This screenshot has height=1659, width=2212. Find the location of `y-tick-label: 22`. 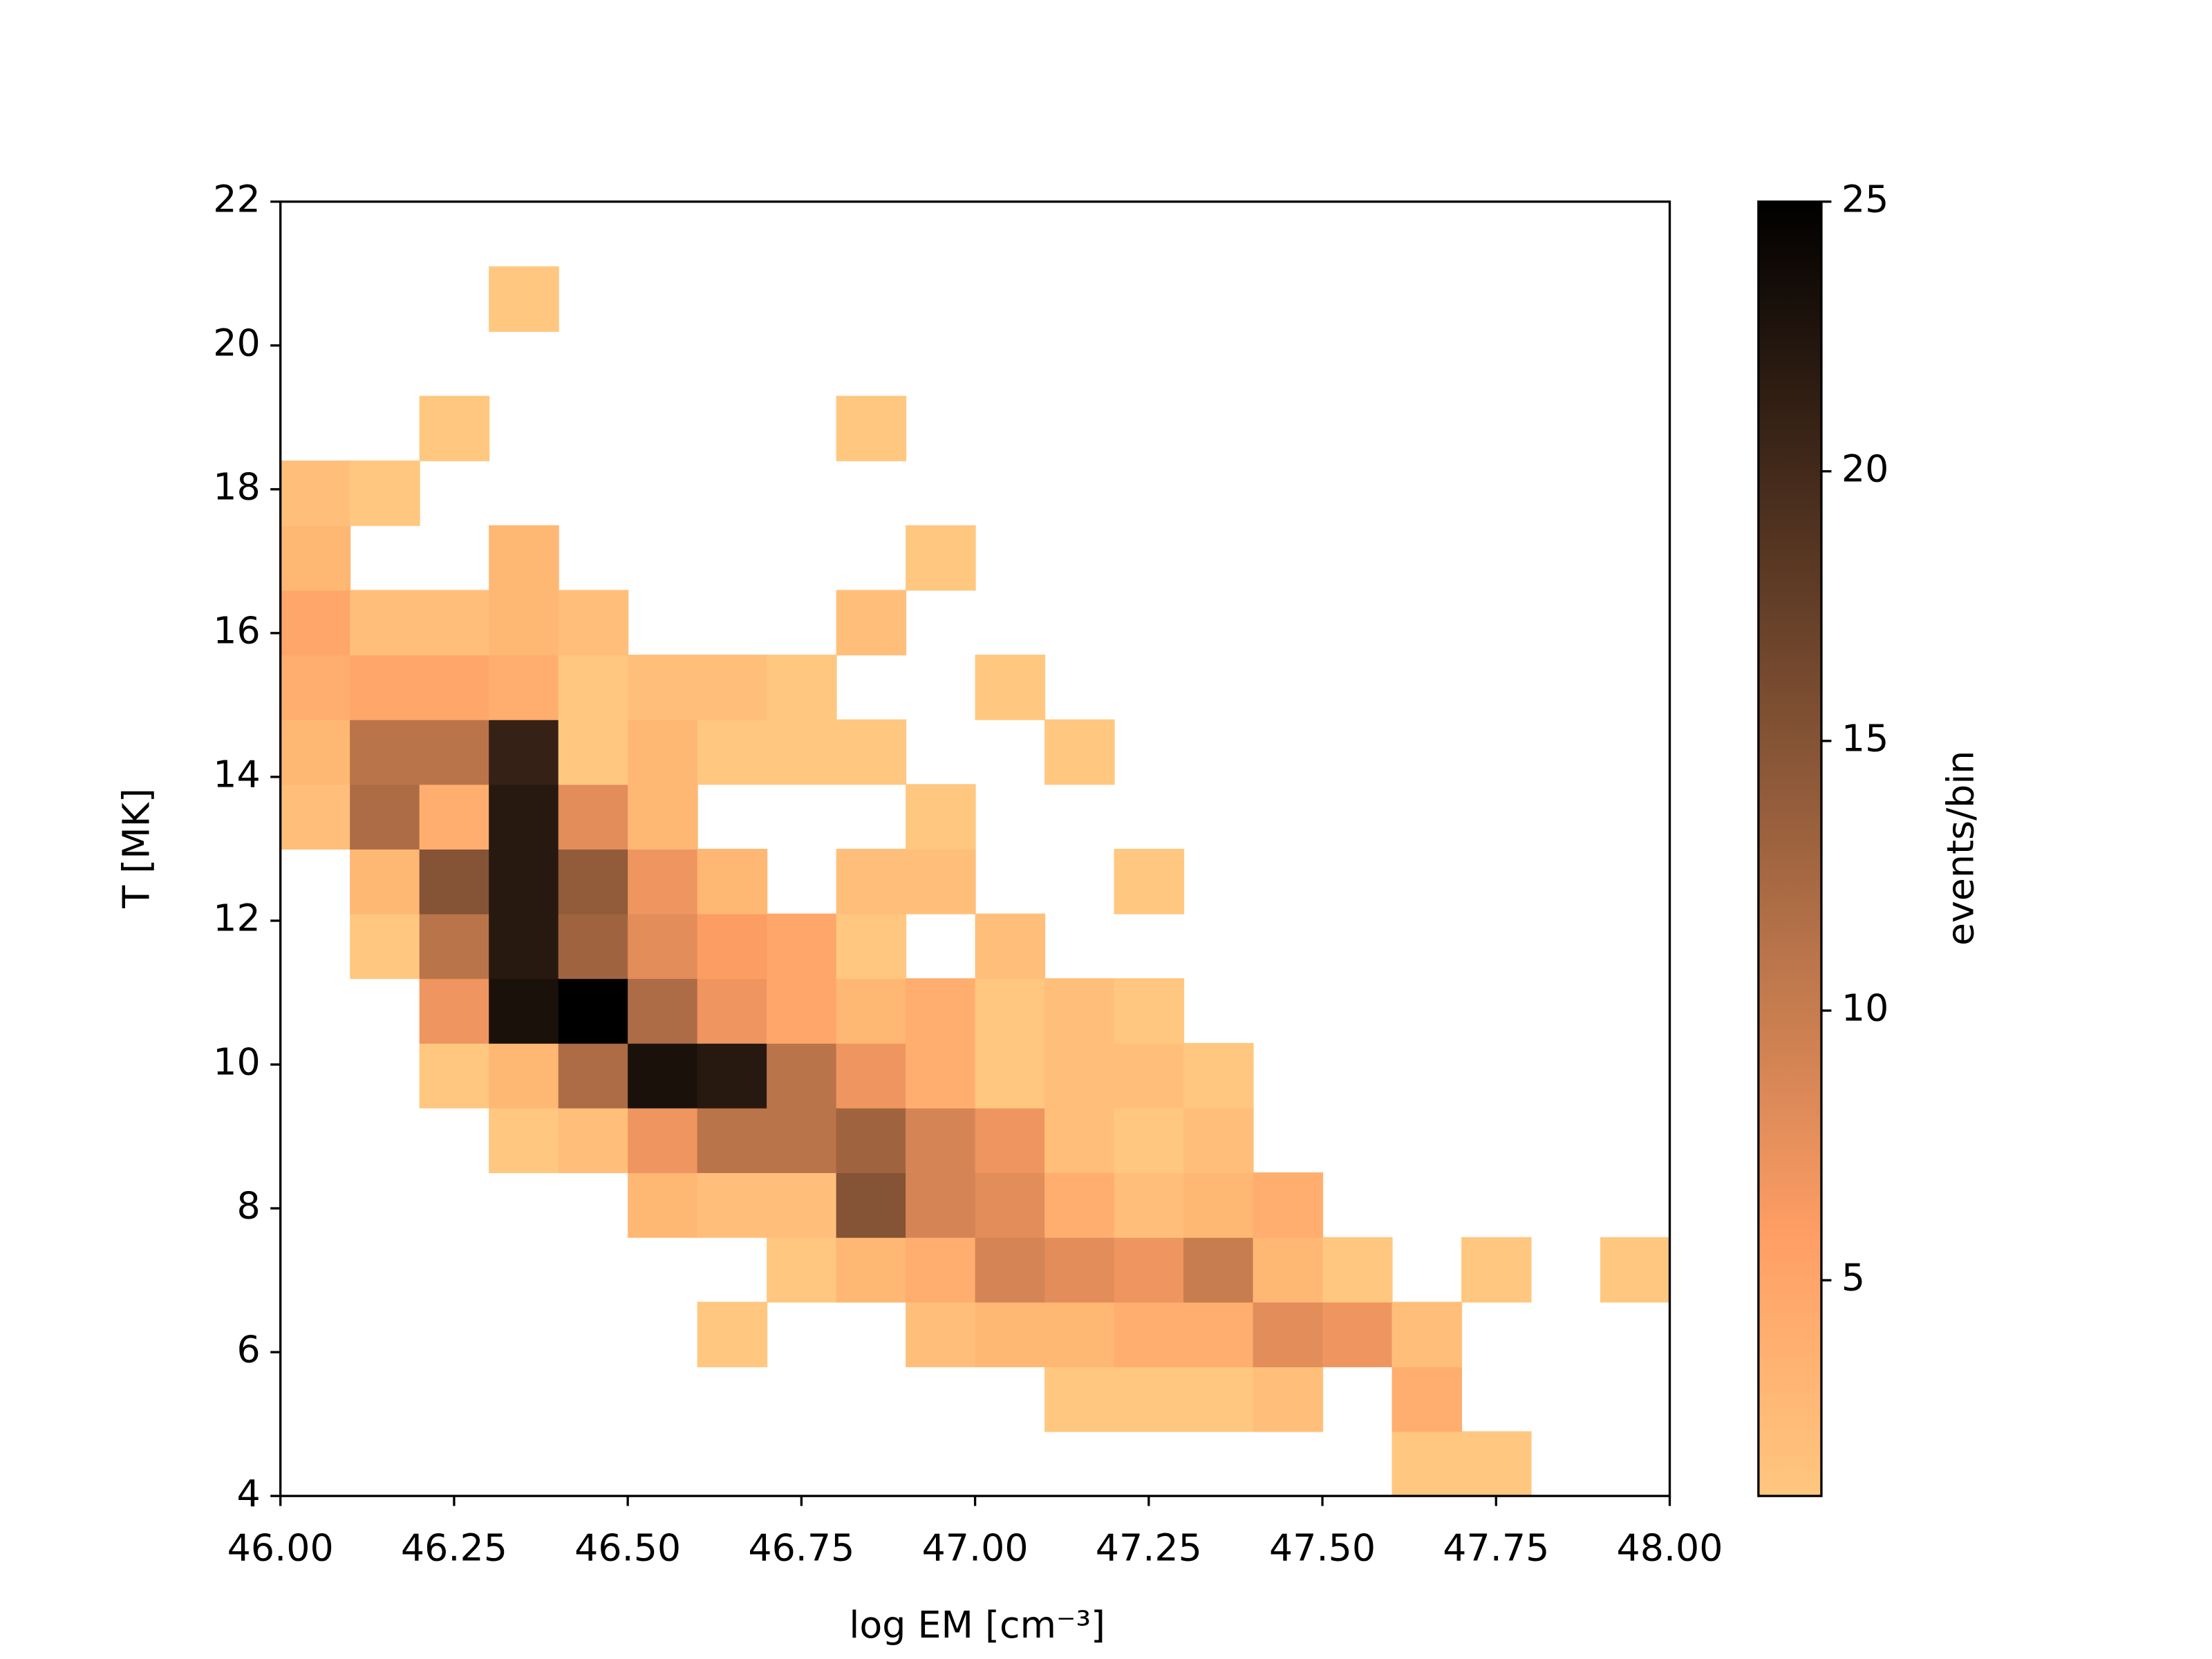

y-tick-label: 22 is located at coordinates (236, 199).